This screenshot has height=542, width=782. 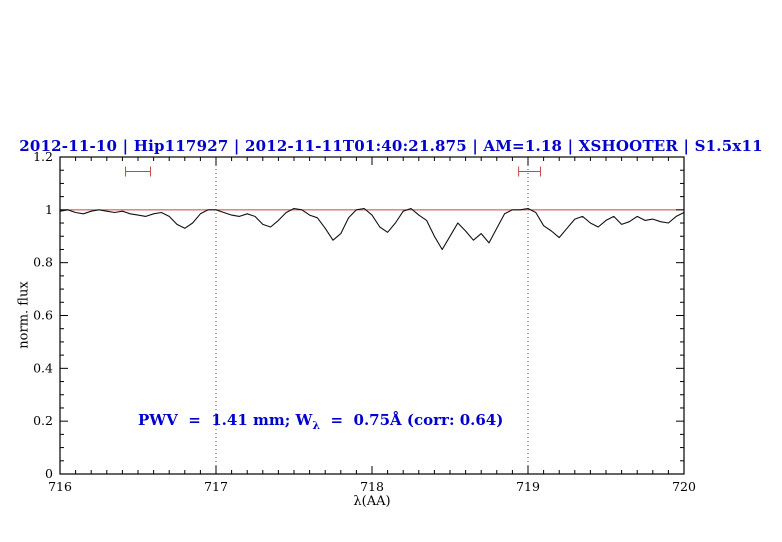 I want to click on y-axis-label: norm. flux, so click(x=24, y=315).